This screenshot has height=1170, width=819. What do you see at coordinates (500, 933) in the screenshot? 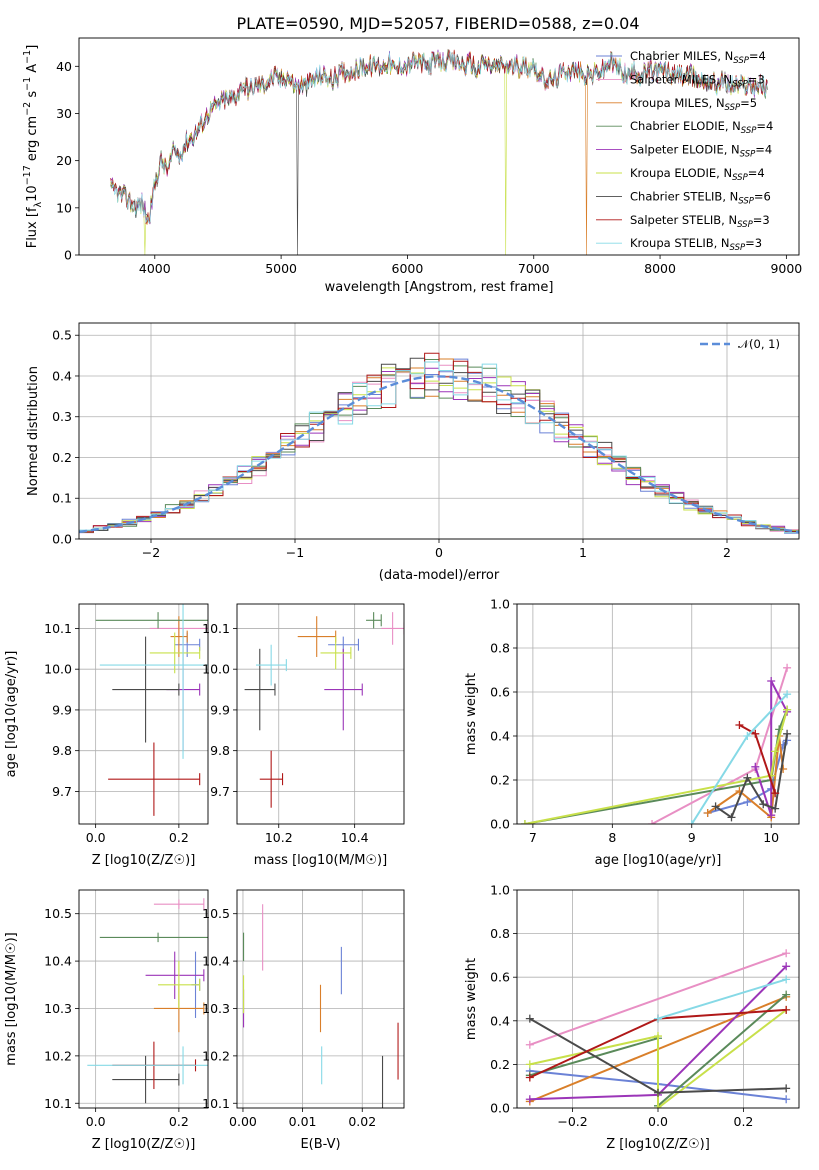
I see `y-tick-label: 0.8` at bounding box center [500, 933].